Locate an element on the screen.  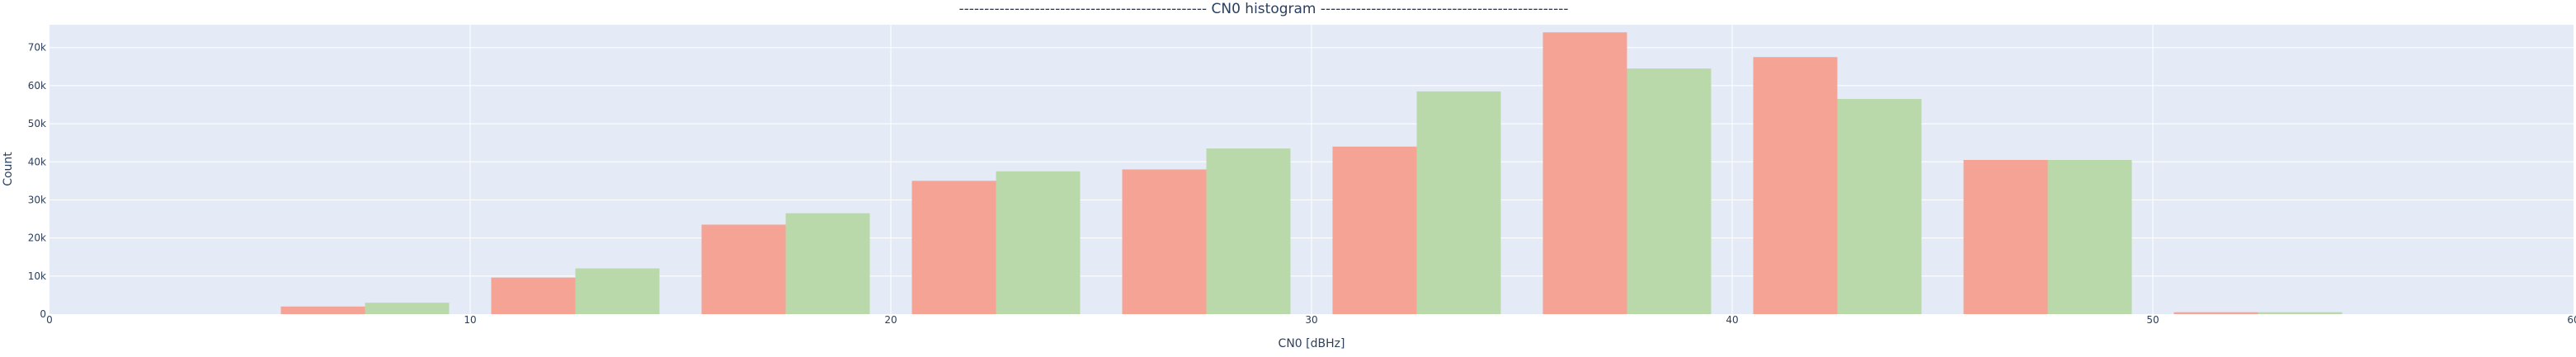
y-axis-ticks: 0 10k 20k 30k 40k 50k 60k 70k is located at coordinates (37, 181).